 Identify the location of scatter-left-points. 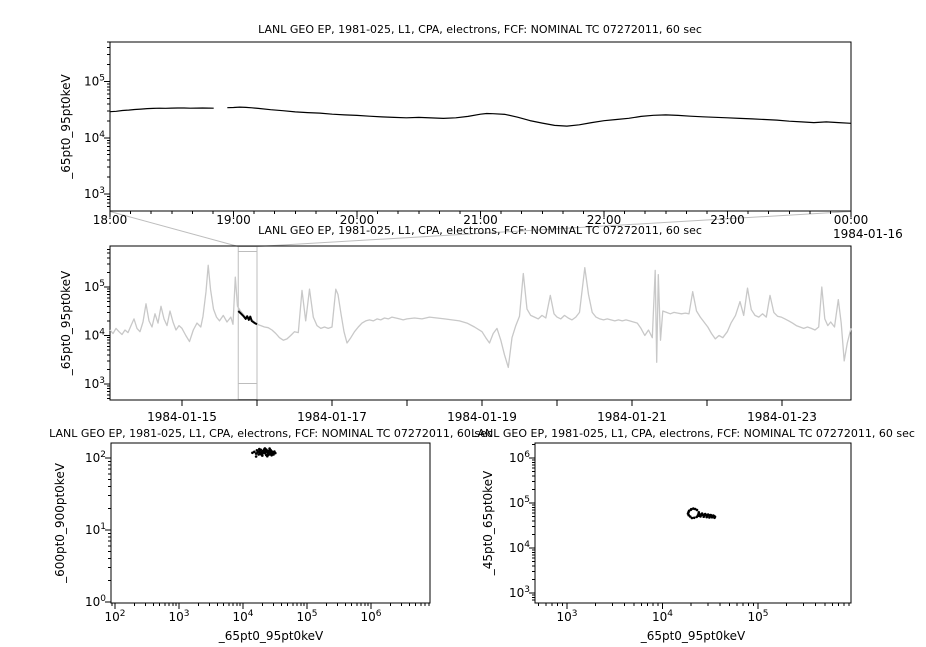
(264, 452).